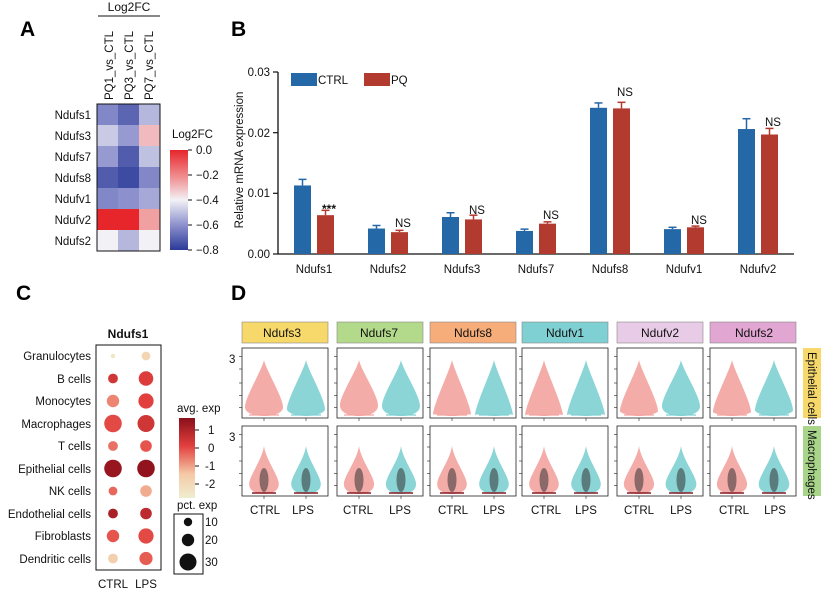 This screenshot has width=824, height=595. Describe the element at coordinates (314, 270) in the screenshot. I see `bar-x-tick: Ndufs1` at that location.